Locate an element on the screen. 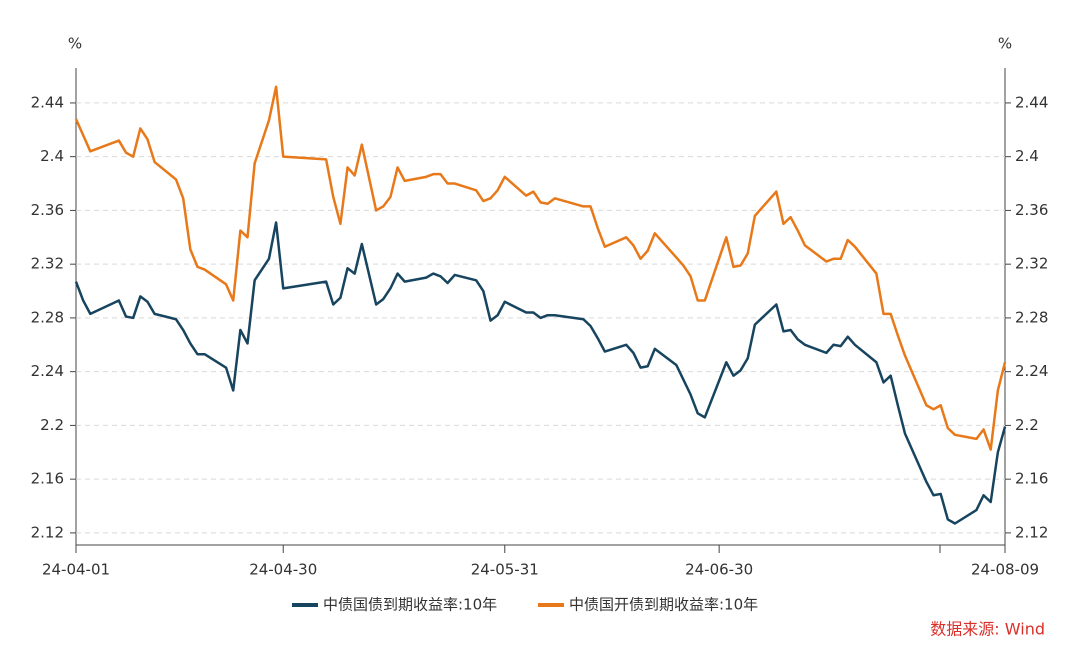 This screenshot has width=1080, height=652. y2-tick-label: 2.28 is located at coordinates (1031, 317).